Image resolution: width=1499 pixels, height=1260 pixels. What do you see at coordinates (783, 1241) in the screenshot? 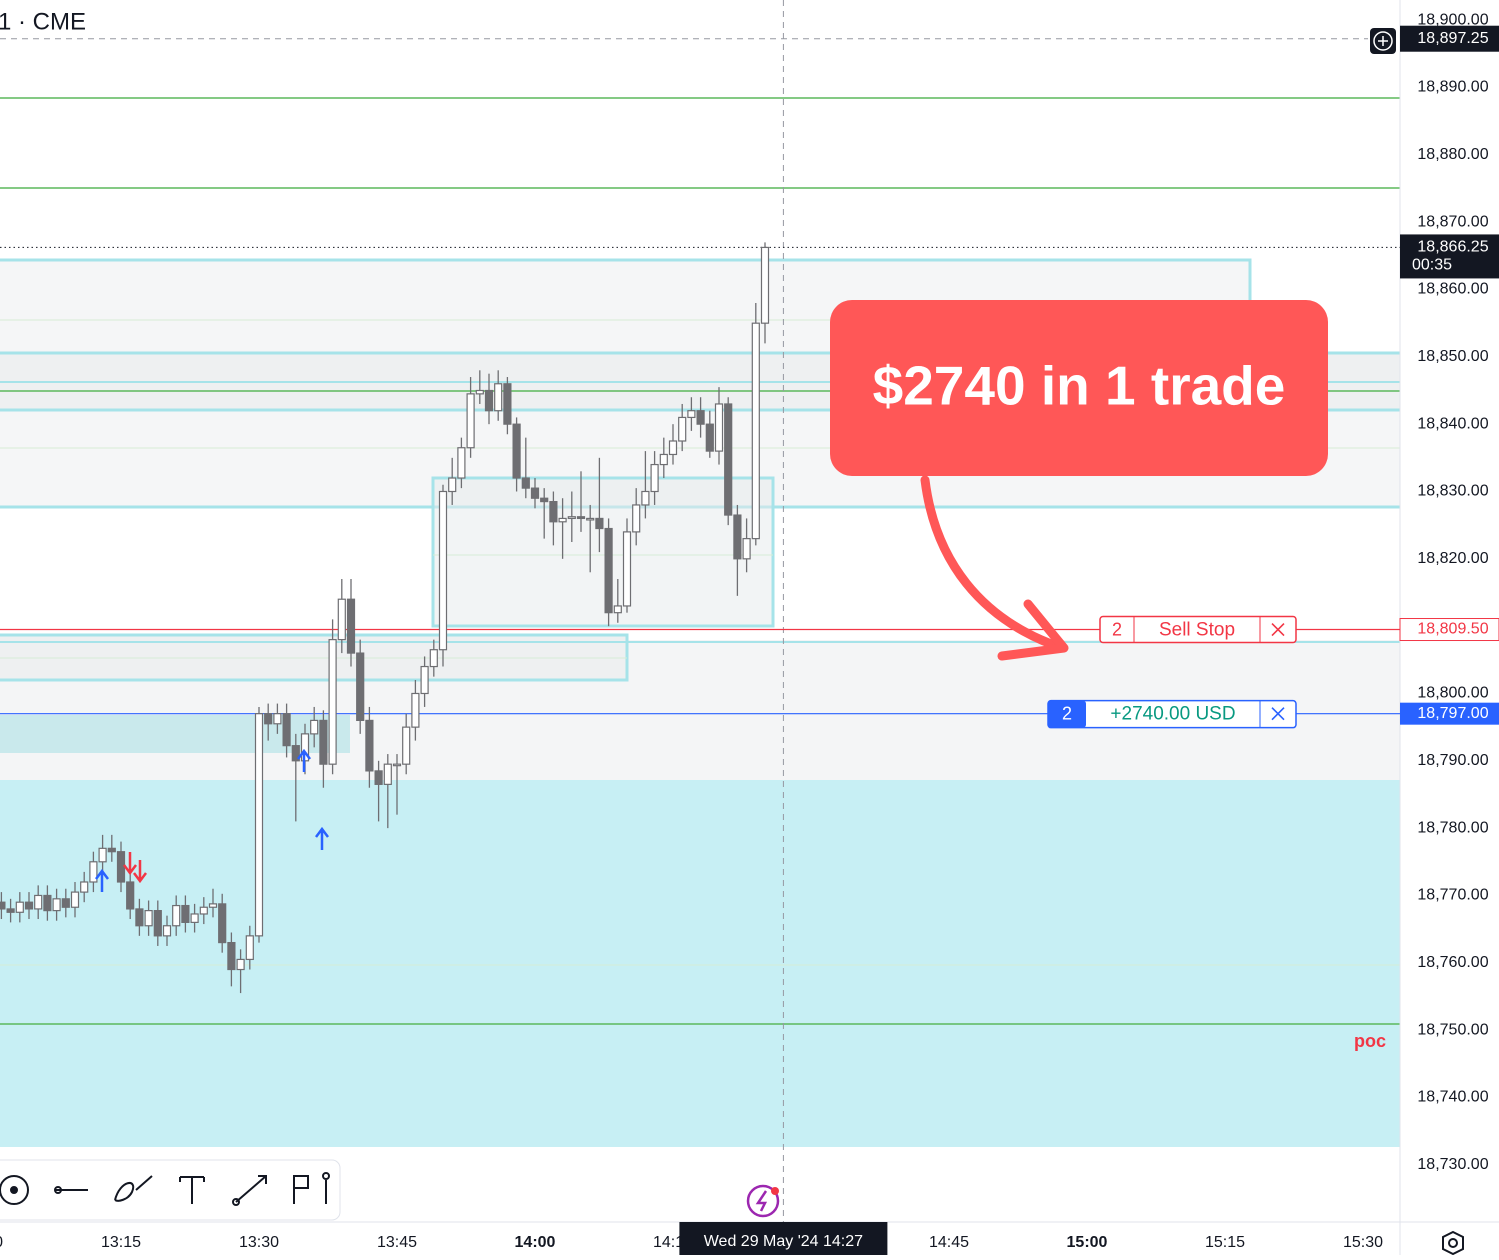
I see `crosshair-time: Wed 29 May '24 14:27` at bounding box center [783, 1241].